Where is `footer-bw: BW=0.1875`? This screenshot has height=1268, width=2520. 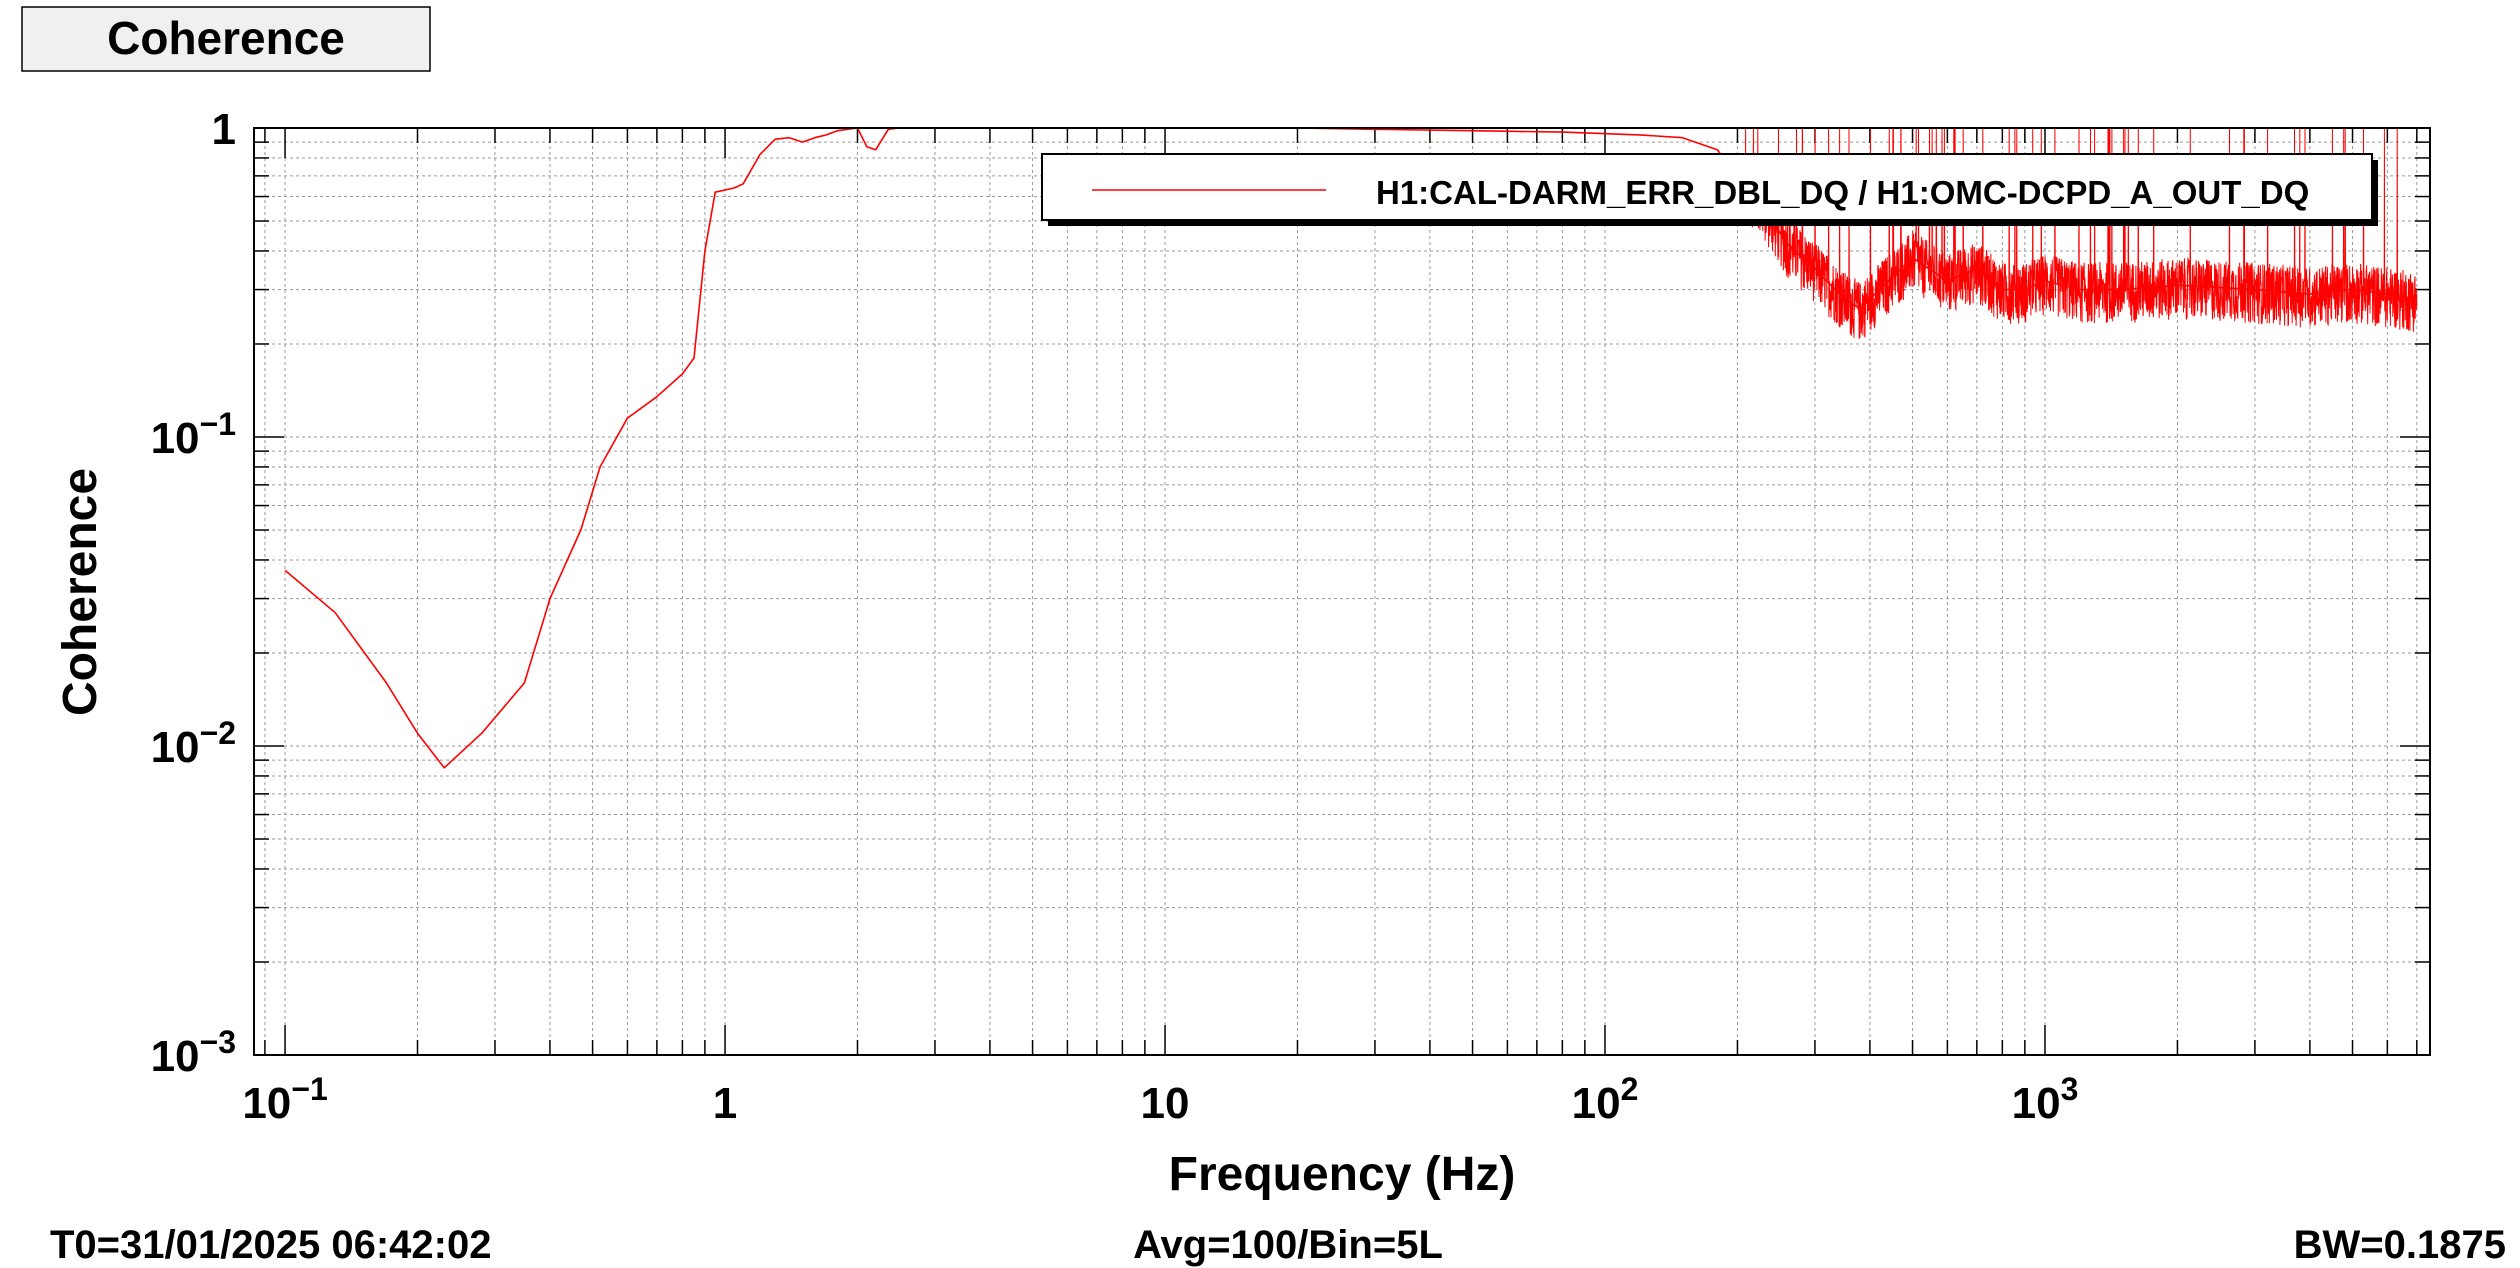 footer-bw: BW=0.1875 is located at coordinates (2400, 1245).